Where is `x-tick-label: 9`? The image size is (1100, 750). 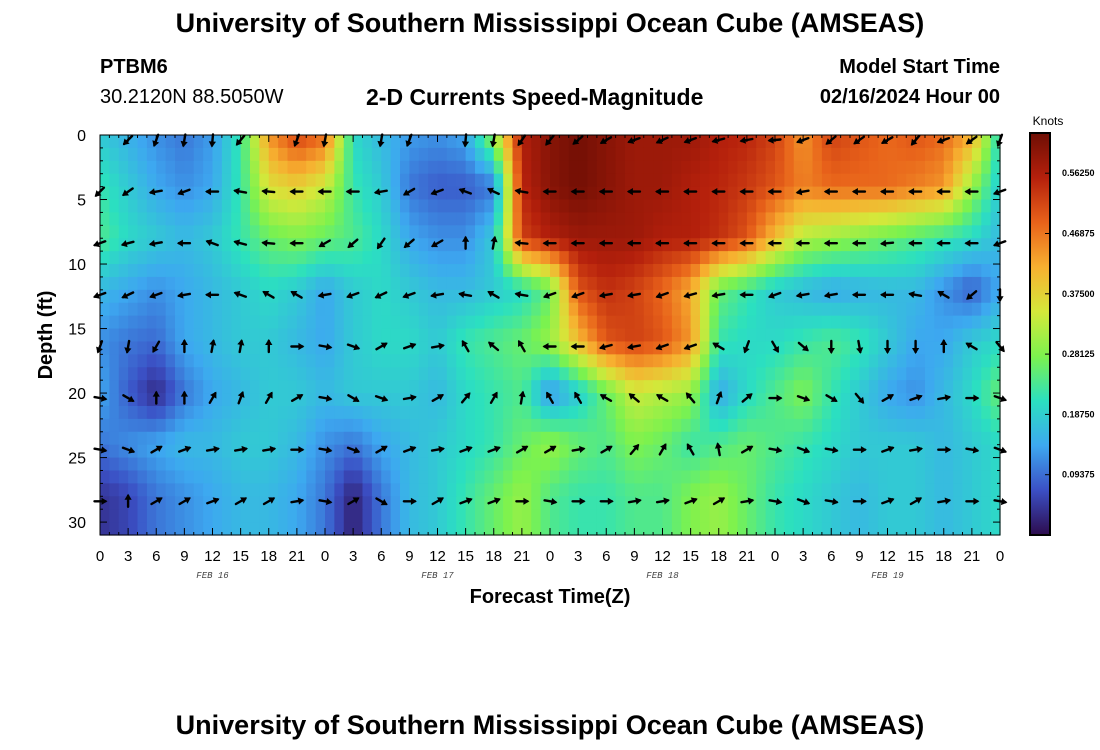
x-tick-label: 9 is located at coordinates (634, 556).